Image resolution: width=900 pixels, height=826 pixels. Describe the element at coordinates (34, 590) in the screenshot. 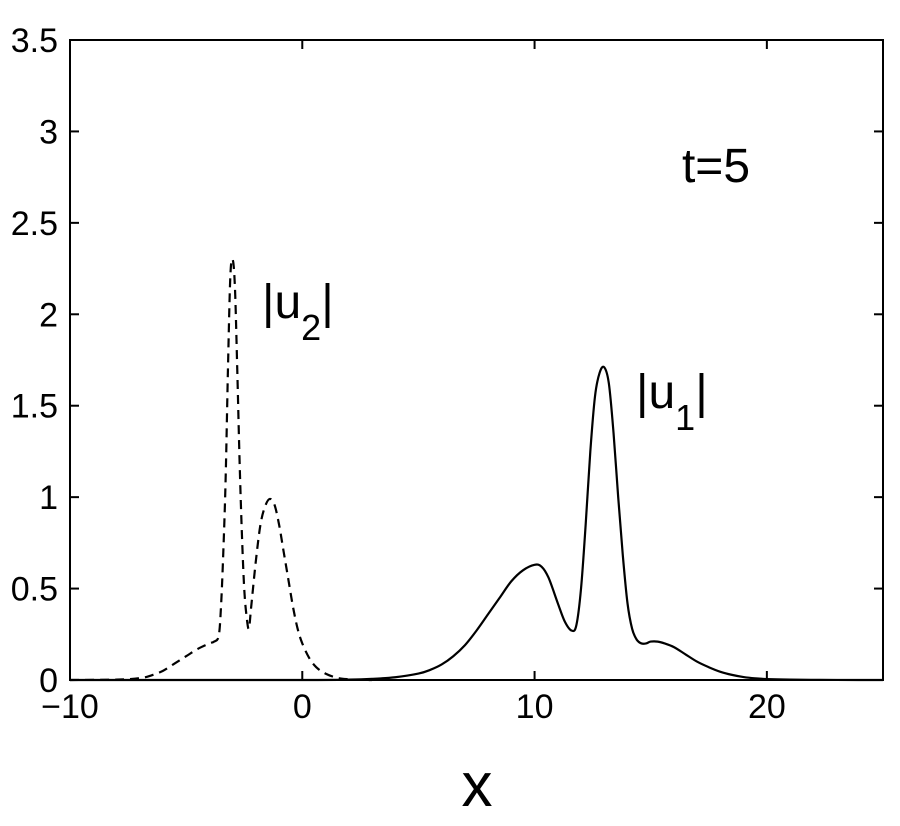

I see `y-tick-label: 0.5` at that location.